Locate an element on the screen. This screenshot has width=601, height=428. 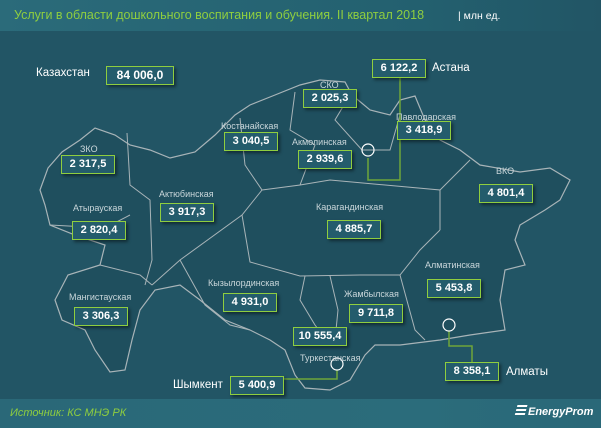
region-label-akmola: Акмолинская is located at coordinates (319, 142).